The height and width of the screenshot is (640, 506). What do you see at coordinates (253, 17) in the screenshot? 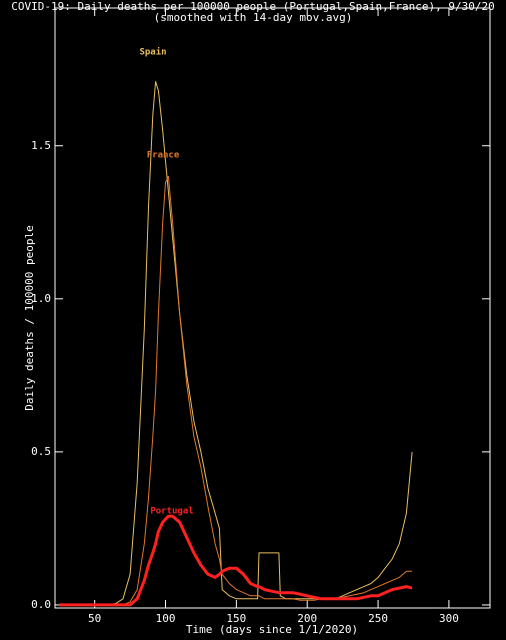
I see `chart-subtitle: (smoothed with 14-day mov.avg)` at bounding box center [253, 17].